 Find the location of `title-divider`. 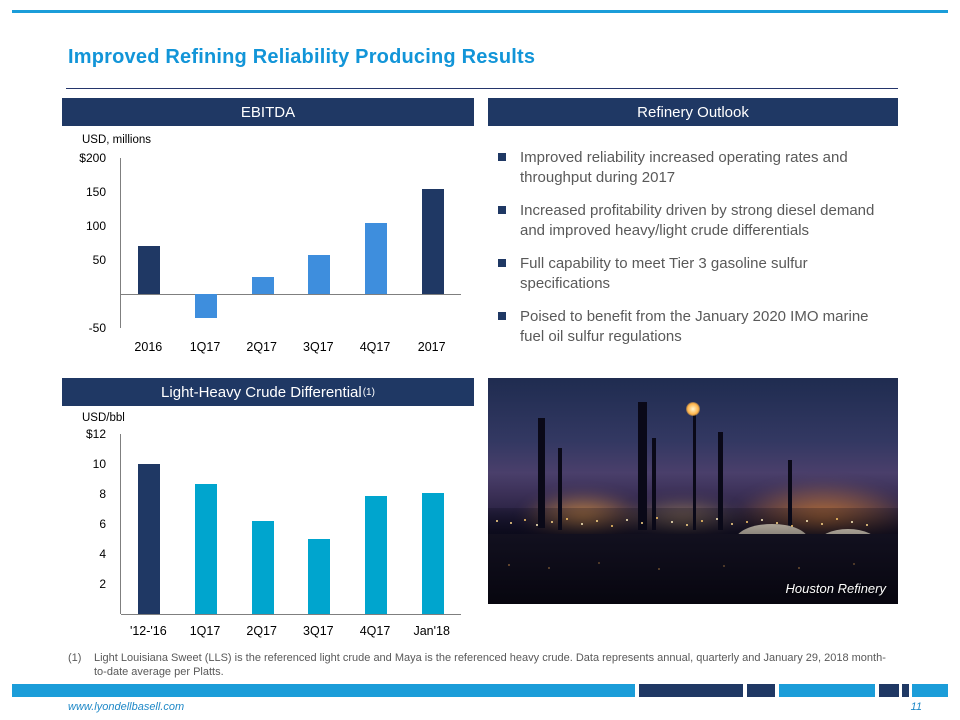

title-divider is located at coordinates (482, 88).